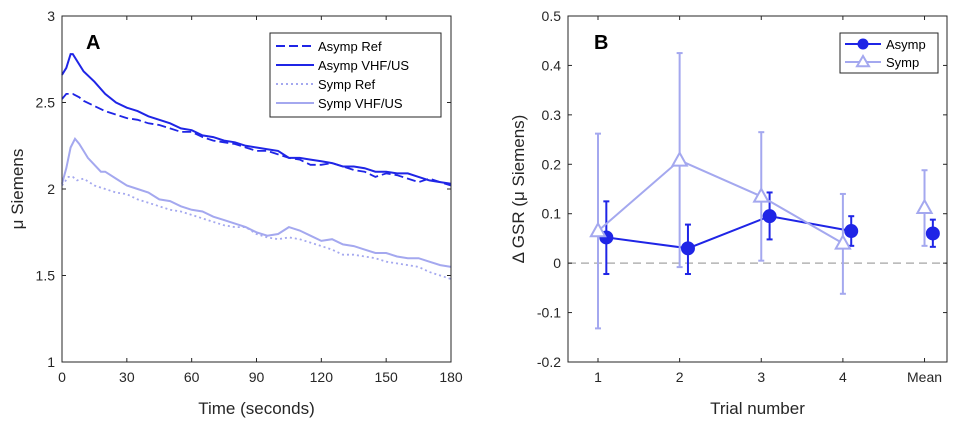 The image size is (956, 424). What do you see at coordinates (350, 46) in the screenshot?
I see `legend-label-a: Asymp Ref` at bounding box center [350, 46].